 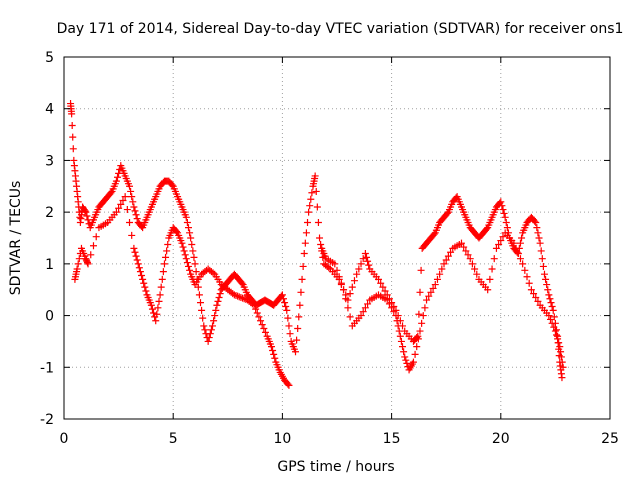 I want to click on y-axis-label: SDTVAR / TECUs, so click(x=16, y=238).